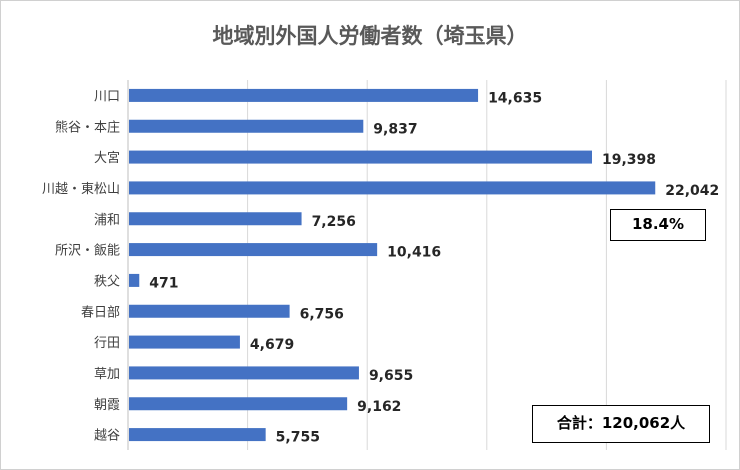 This screenshot has width=740, height=470. What do you see at coordinates (395, 129) in the screenshot?
I see `data-label: 9,837` at bounding box center [395, 129].